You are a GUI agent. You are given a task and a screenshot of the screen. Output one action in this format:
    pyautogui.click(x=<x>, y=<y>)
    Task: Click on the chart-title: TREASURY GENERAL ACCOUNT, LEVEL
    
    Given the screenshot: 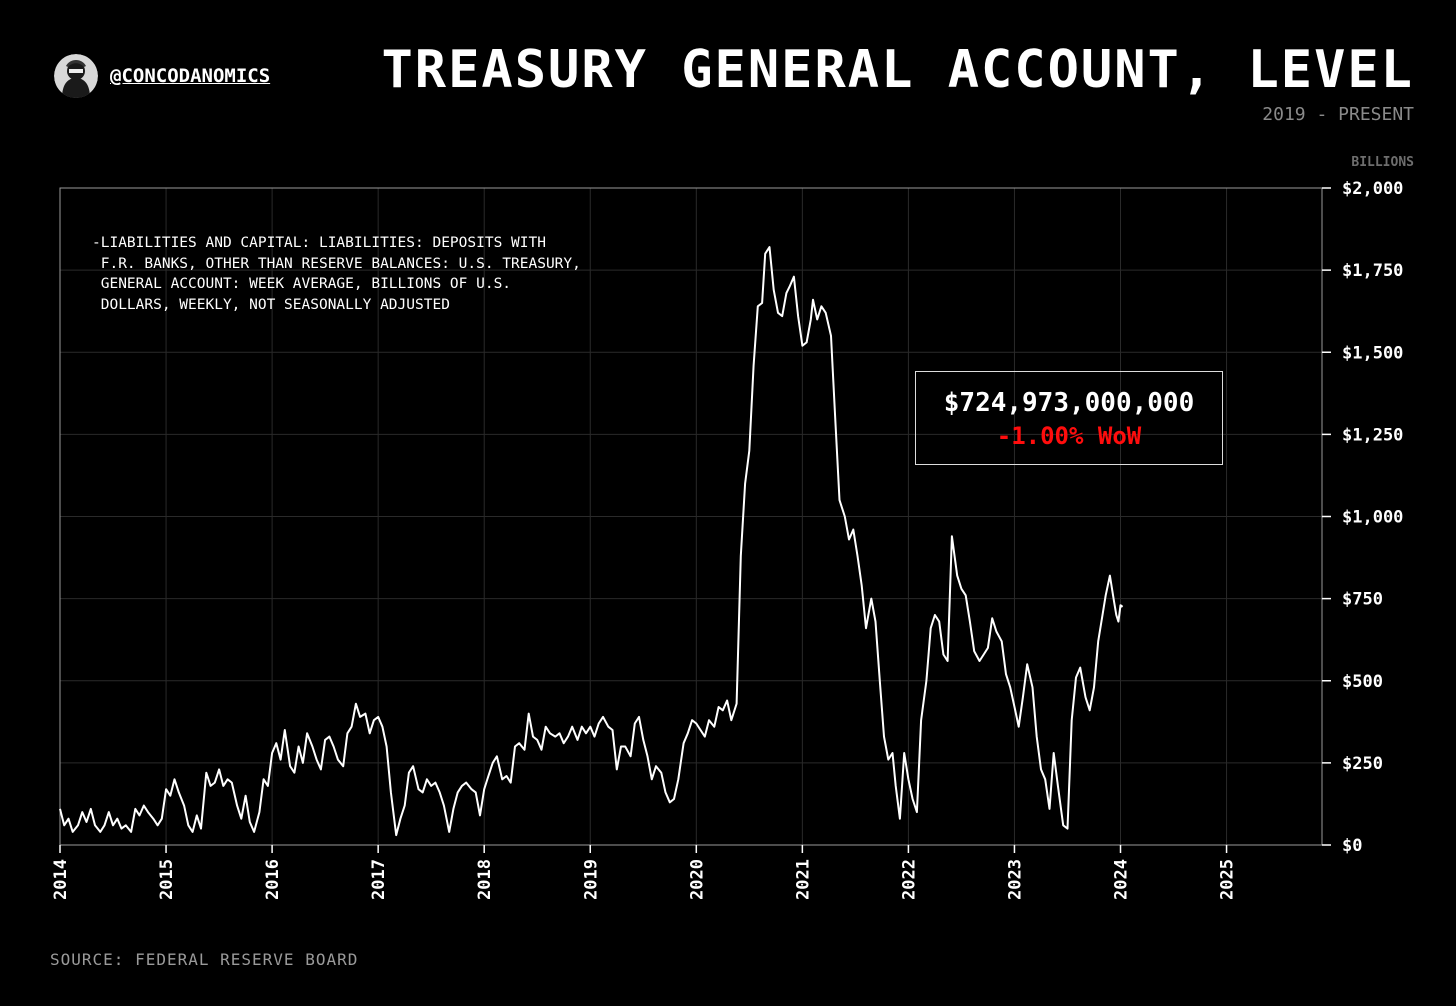 What is the action you would take?
    pyautogui.click(x=897, y=70)
    